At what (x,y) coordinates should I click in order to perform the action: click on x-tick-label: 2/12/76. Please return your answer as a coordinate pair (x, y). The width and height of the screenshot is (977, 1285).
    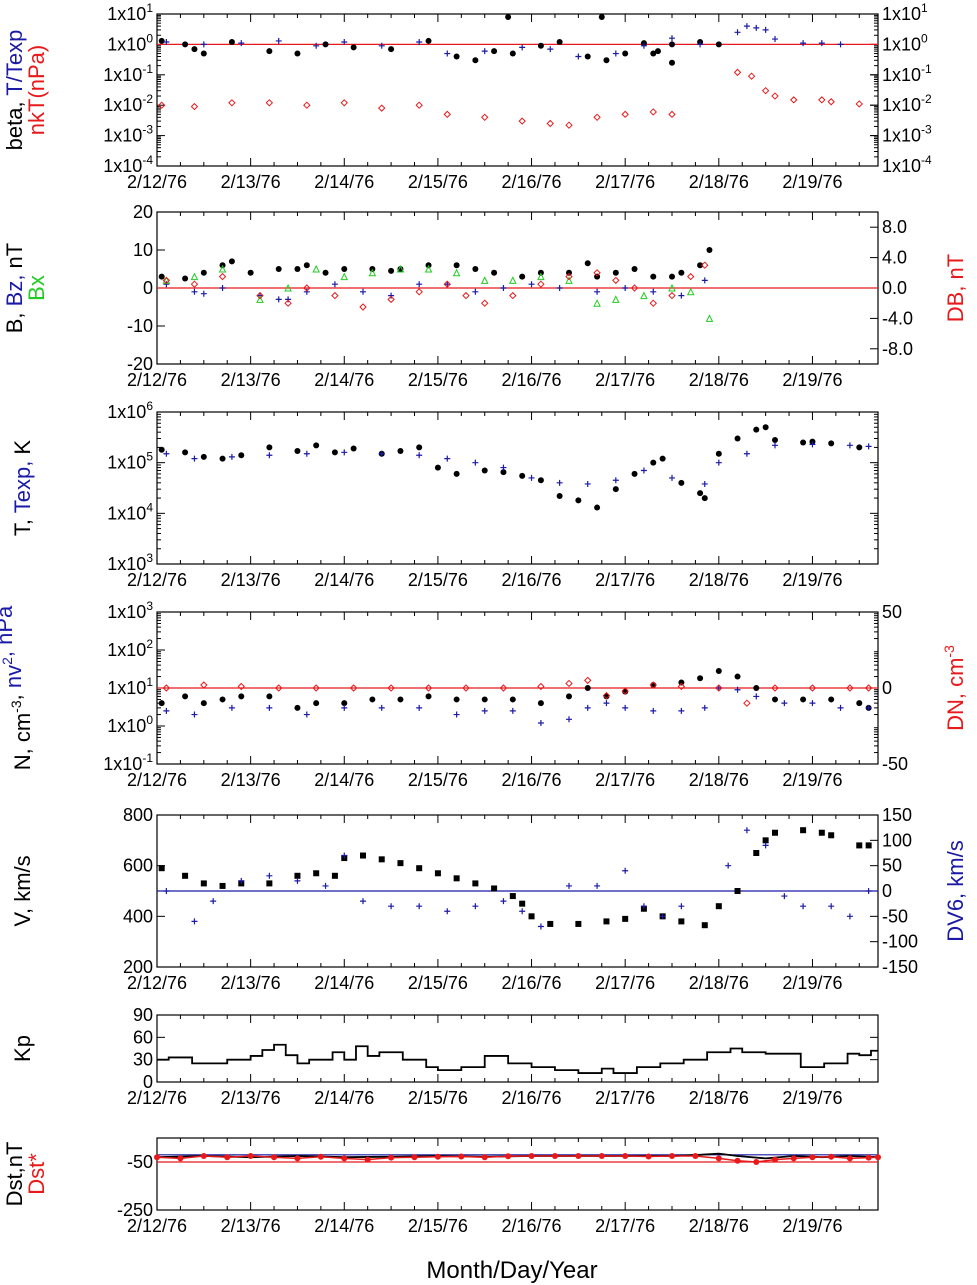
    Looking at the image, I should click on (157, 380).